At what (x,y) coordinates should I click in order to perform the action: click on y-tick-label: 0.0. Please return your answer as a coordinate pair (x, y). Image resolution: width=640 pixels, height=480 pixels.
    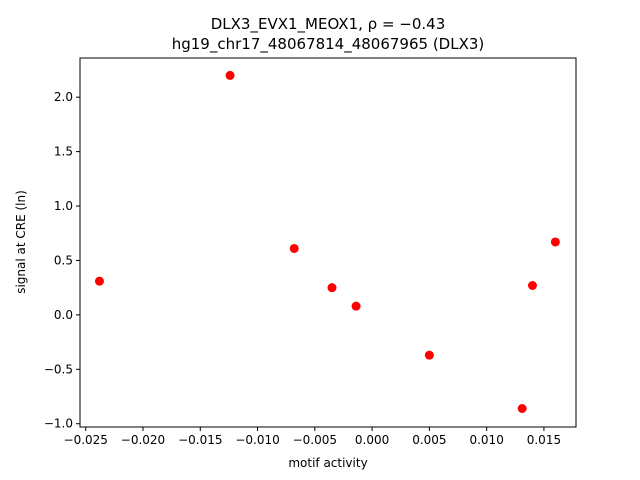
    Looking at the image, I should click on (63, 315).